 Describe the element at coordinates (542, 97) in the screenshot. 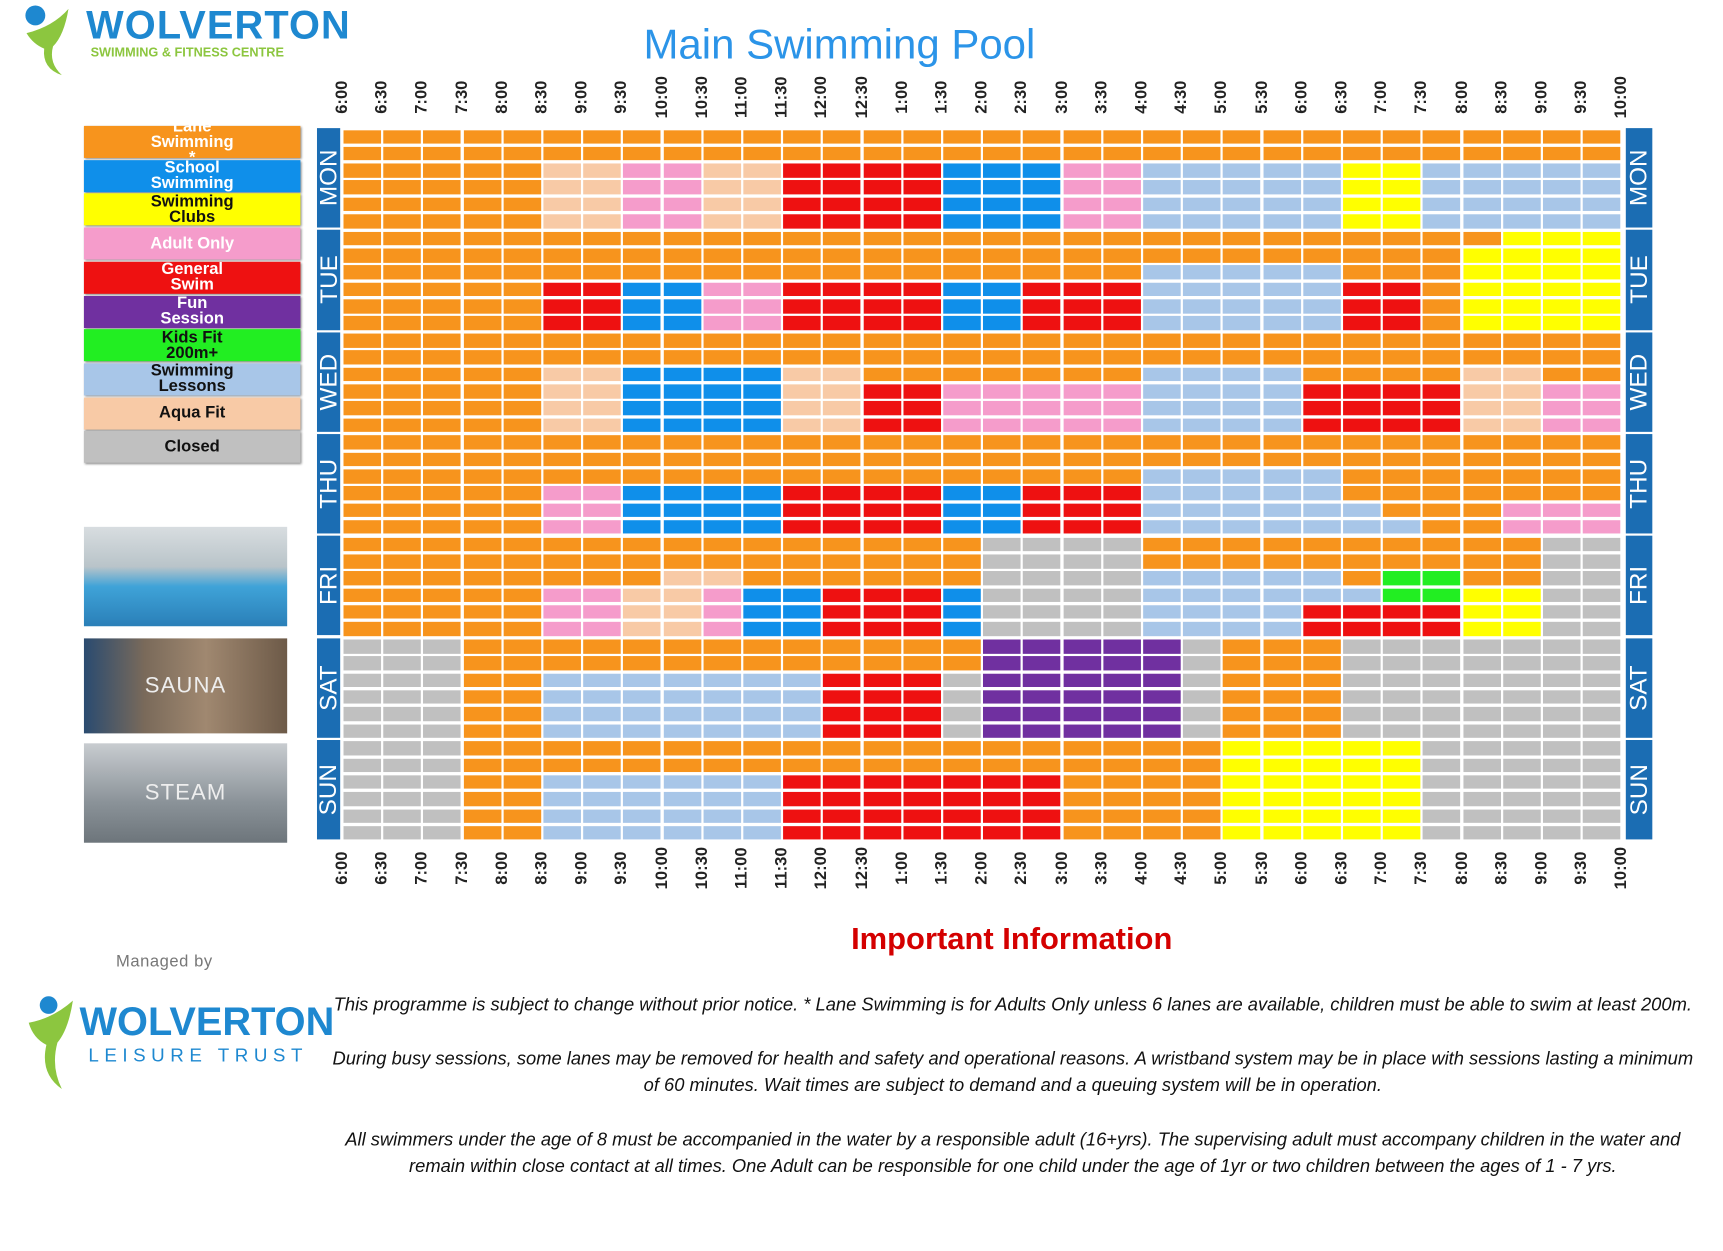

I see `time-label-top: 8:30` at that location.